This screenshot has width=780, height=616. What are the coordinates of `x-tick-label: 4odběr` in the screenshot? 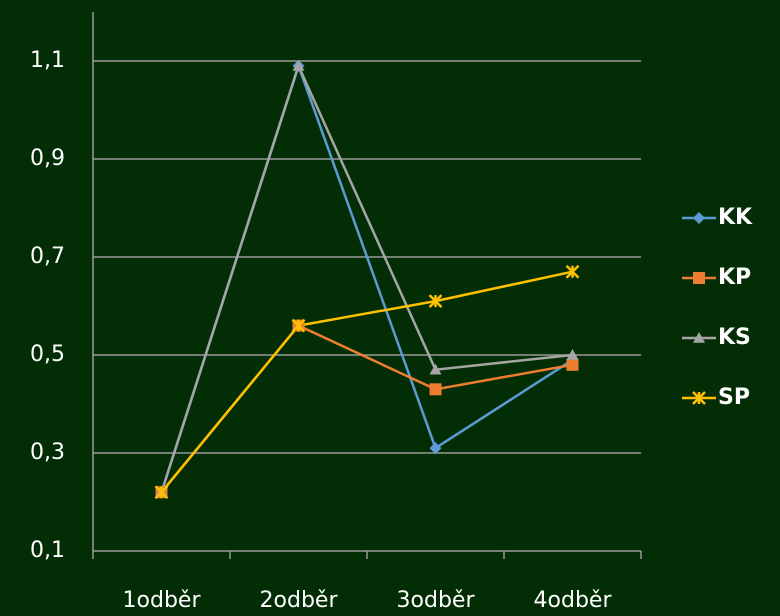 It's located at (573, 600).